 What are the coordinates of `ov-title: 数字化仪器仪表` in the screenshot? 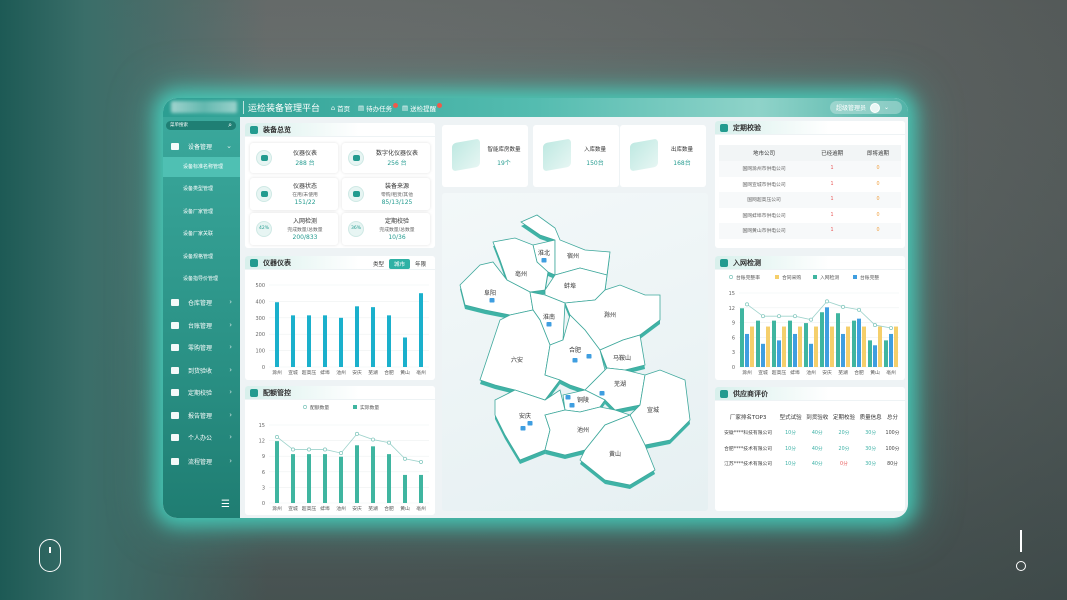 It's located at (396, 153).